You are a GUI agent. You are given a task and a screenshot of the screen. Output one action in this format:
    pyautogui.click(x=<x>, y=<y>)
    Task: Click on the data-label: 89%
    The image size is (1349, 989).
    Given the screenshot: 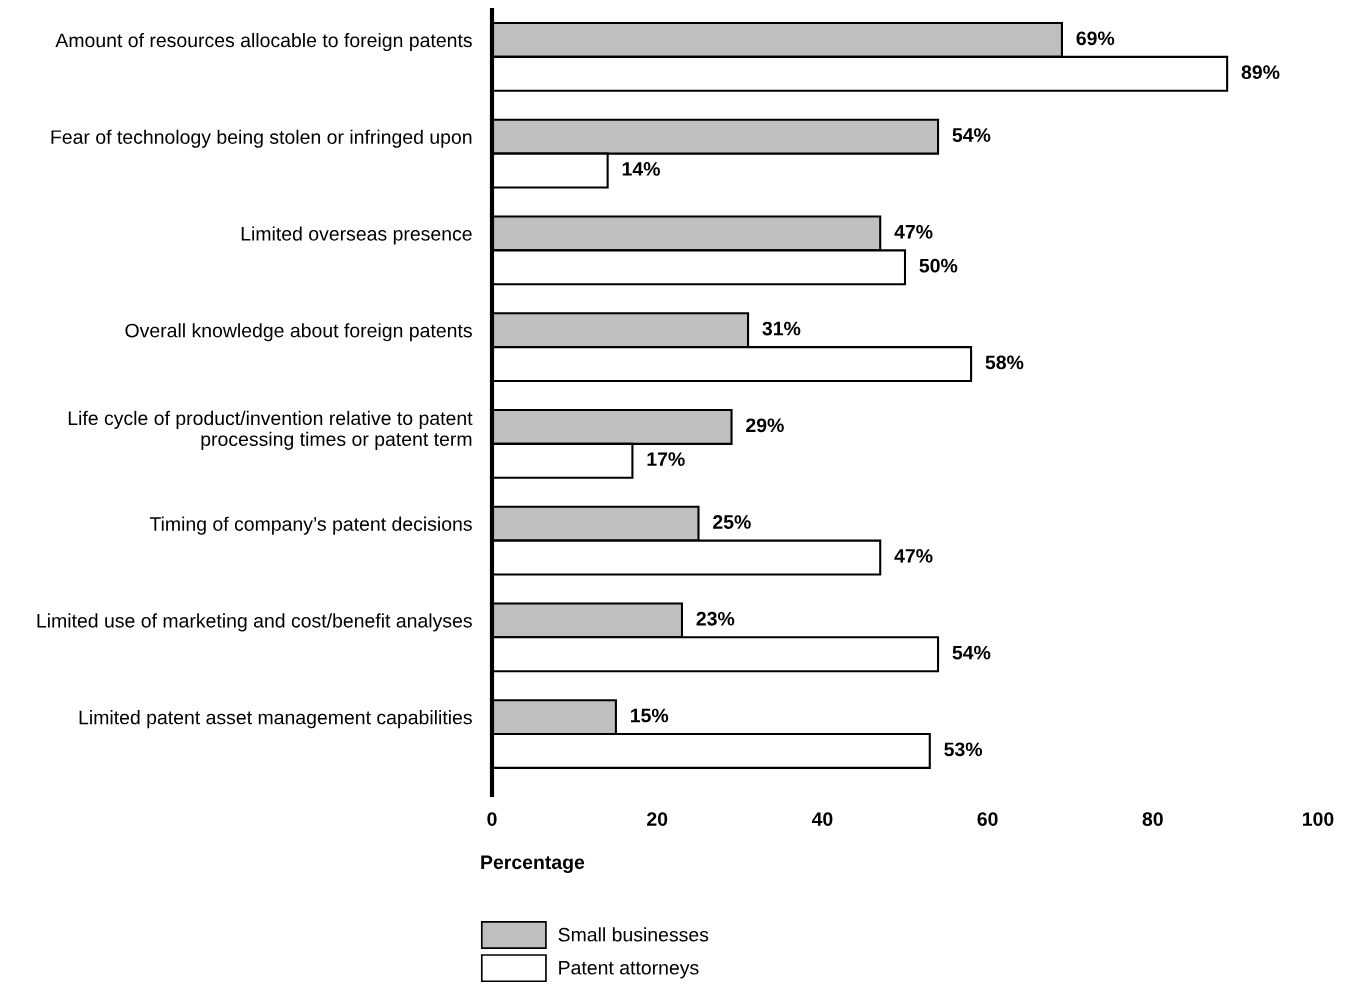 What is the action you would take?
    pyautogui.click(x=1260, y=72)
    